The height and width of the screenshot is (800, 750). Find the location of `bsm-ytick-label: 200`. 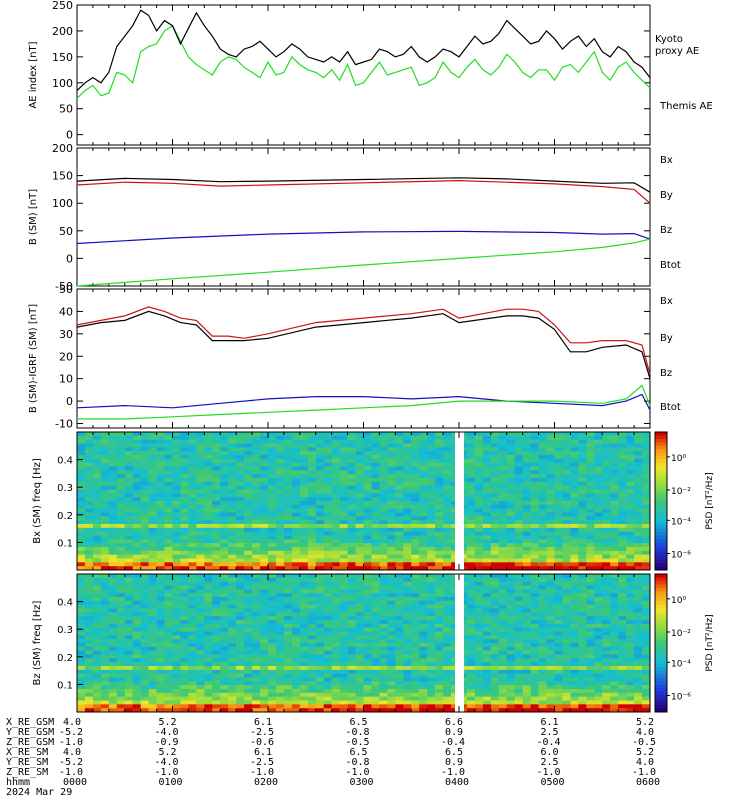

bsm-ytick-label: 200 is located at coordinates (62, 148).